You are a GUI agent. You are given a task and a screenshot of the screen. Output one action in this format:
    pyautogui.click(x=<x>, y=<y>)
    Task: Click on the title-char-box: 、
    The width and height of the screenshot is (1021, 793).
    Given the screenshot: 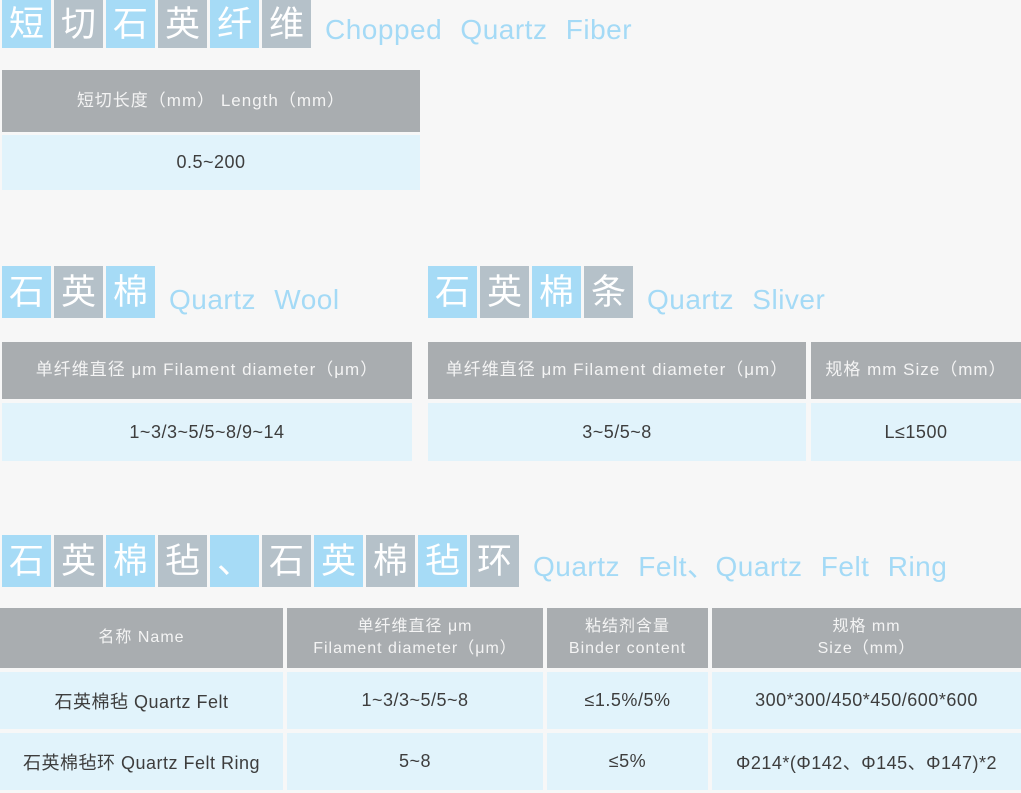 What is the action you would take?
    pyautogui.click(x=234, y=561)
    